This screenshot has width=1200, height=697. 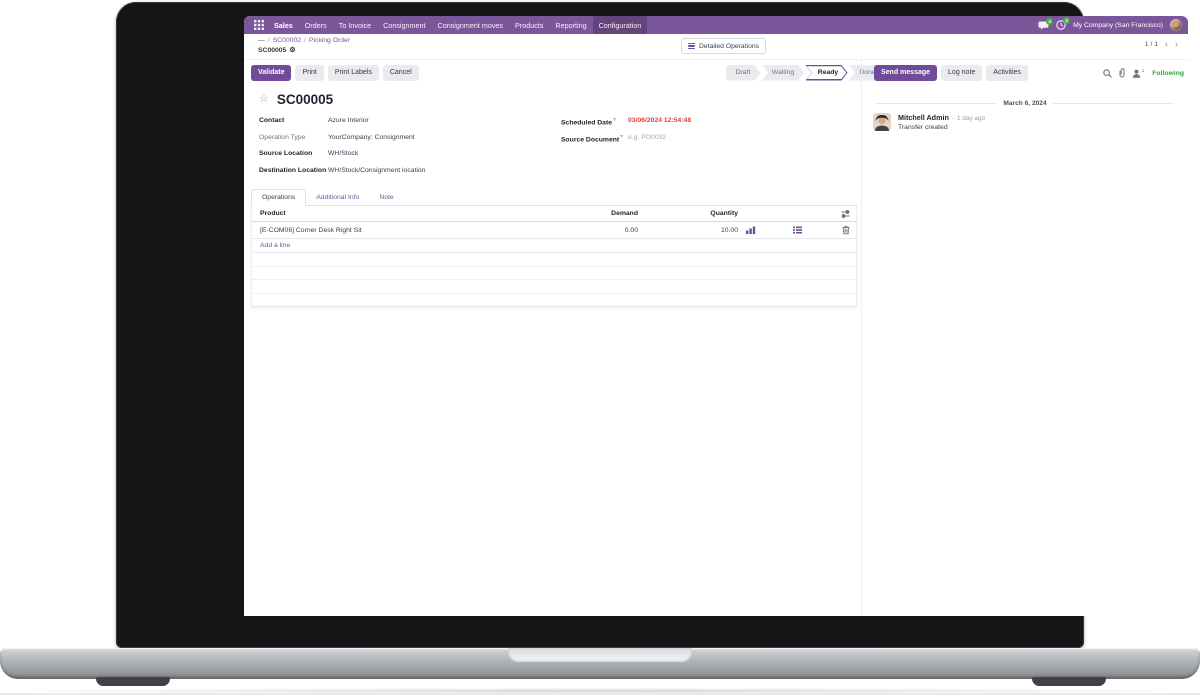 What do you see at coordinates (286, 153) in the screenshot?
I see `source-location-label: Source Location` at bounding box center [286, 153].